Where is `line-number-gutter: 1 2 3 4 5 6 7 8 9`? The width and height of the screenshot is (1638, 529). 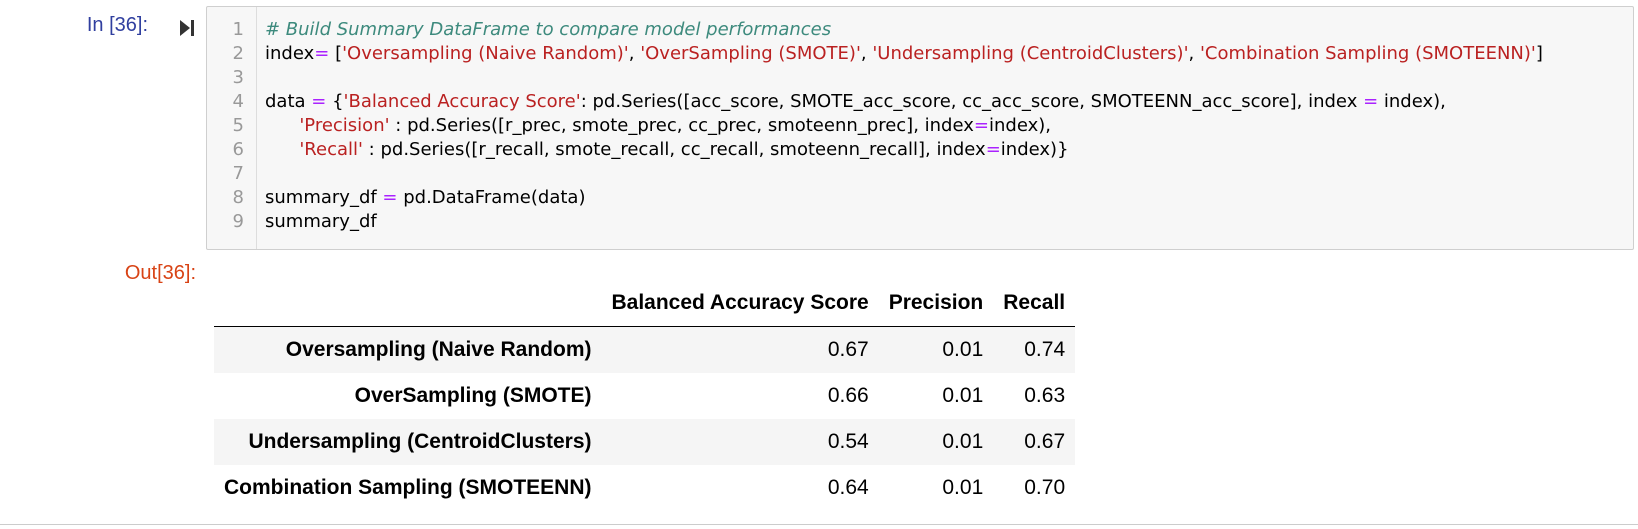 line-number-gutter: 1 2 3 4 5 6 7 8 9 is located at coordinates (232, 128).